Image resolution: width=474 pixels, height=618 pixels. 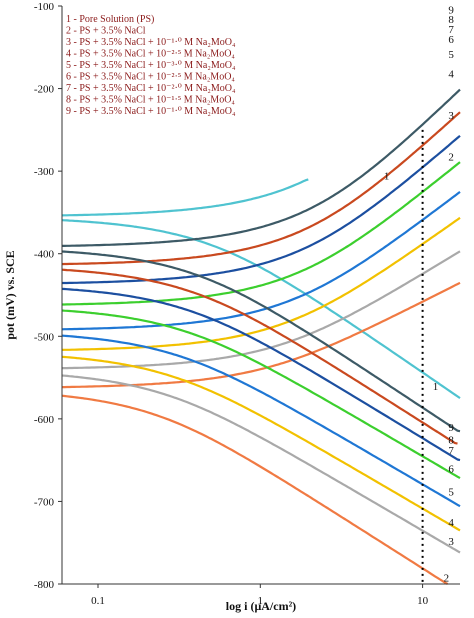 I want to click on legend-entry: 7 - PS + 3.5% NaCl + 10⁻²·⁰ M Na₂MoO₄, so click(x=151, y=88).